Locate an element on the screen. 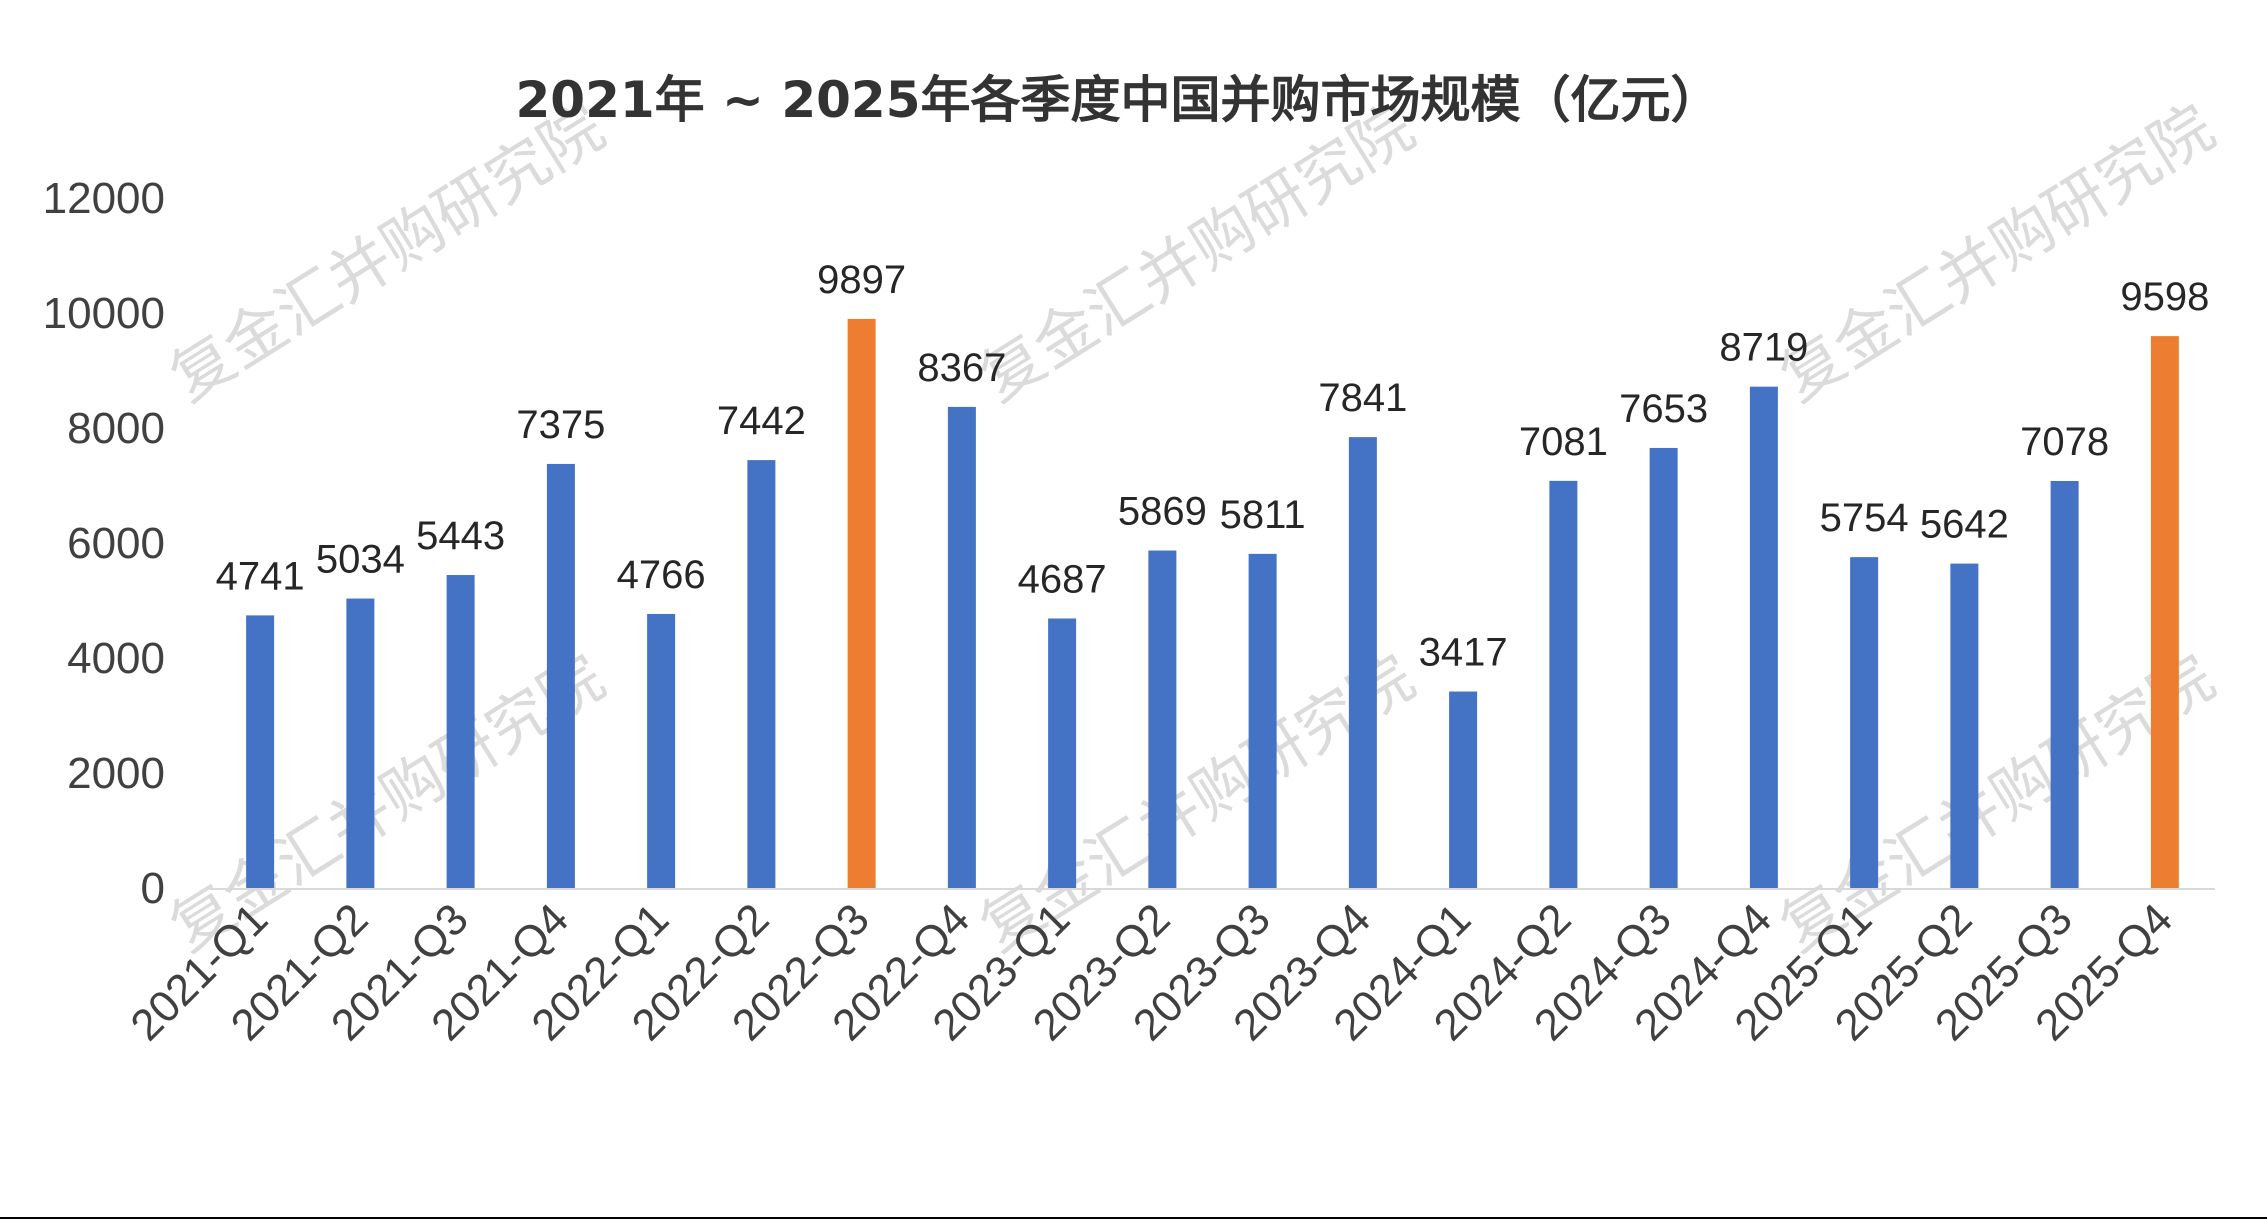 Image resolution: width=2267 pixels, height=1224 pixels. data-label-2025-Q2: 5642 is located at coordinates (1964, 525).